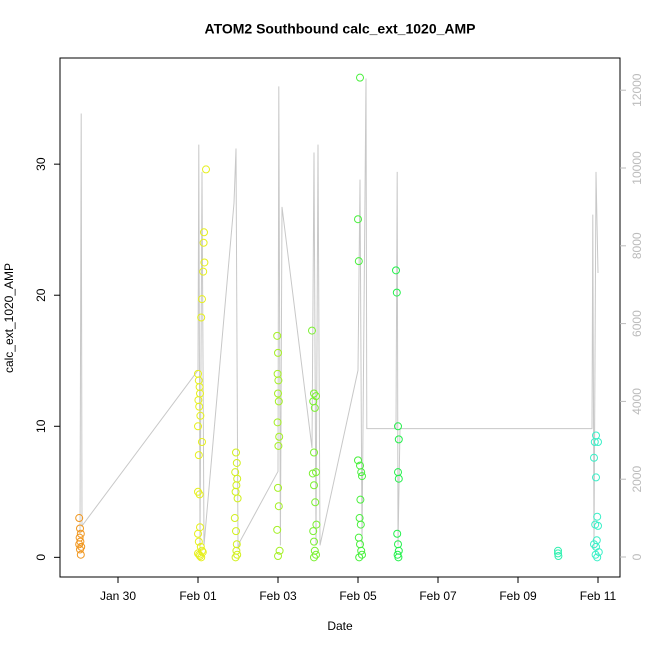 This screenshot has height=655, width=650. I want to click on y2-tick-label: 10000, so click(637, 168).